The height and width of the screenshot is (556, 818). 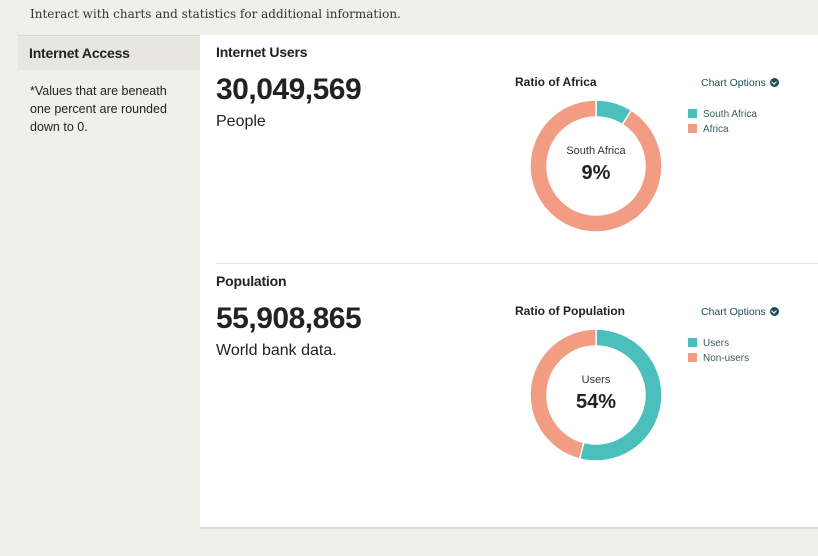 What do you see at coordinates (570, 311) in the screenshot?
I see `chart-title: Ratio of Population` at bounding box center [570, 311].